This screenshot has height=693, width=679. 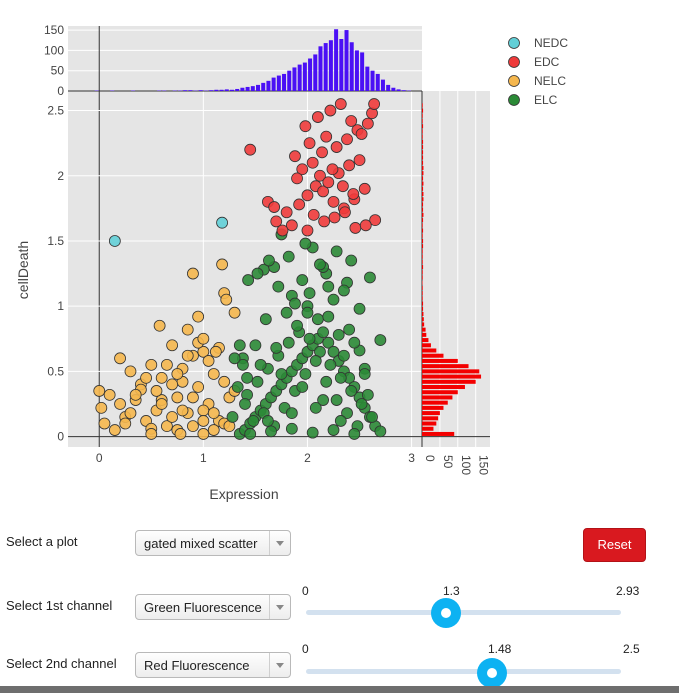 I want to click on slider1-track, so click(x=463, y=612).